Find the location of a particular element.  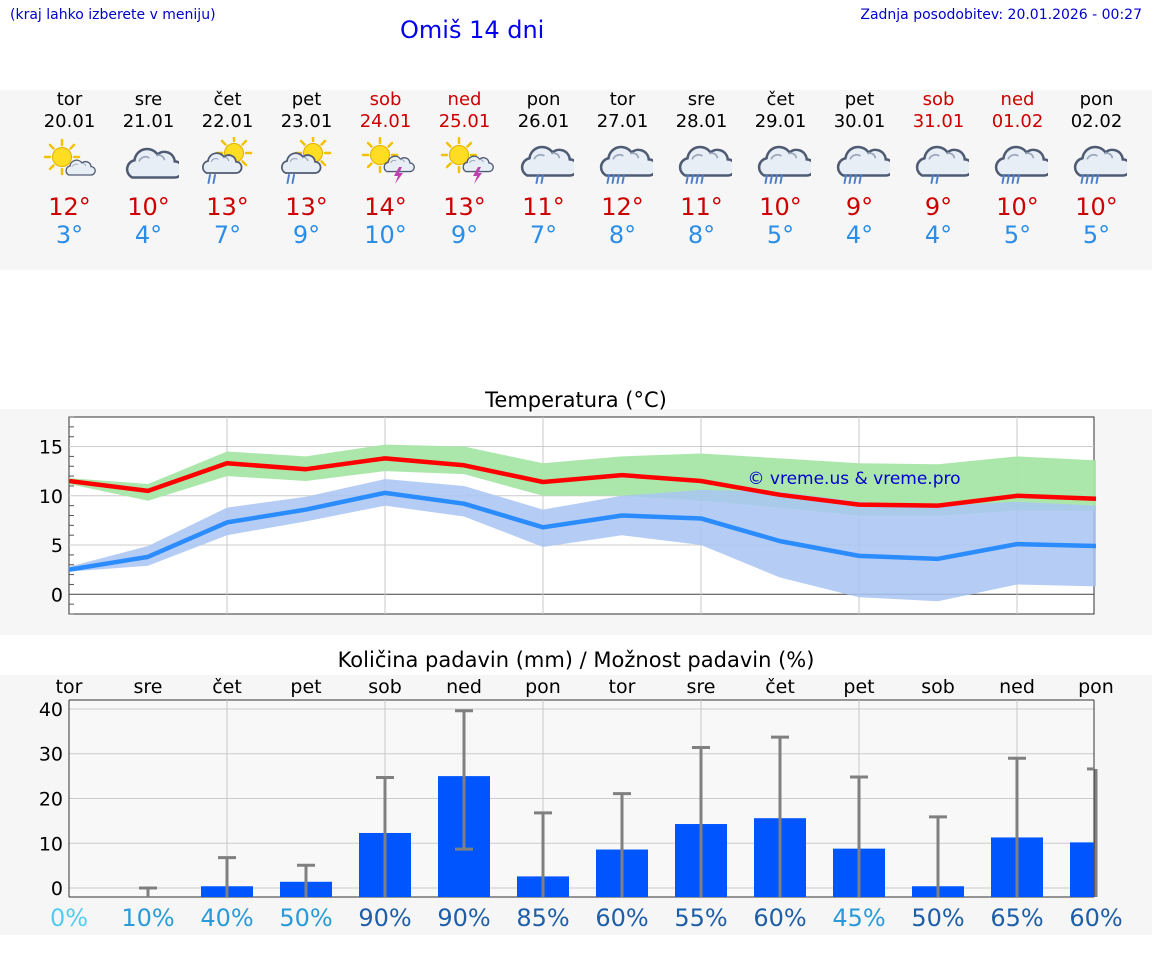

page-title: Omiš 14 dni is located at coordinates (472, 30).